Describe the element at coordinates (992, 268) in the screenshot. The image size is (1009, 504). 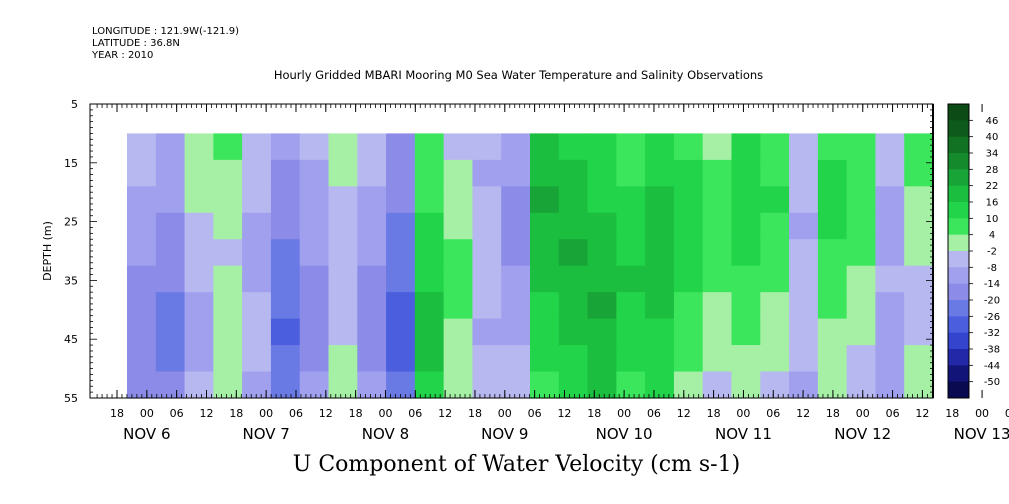
I see `colorbar-tick-label: -8` at that location.